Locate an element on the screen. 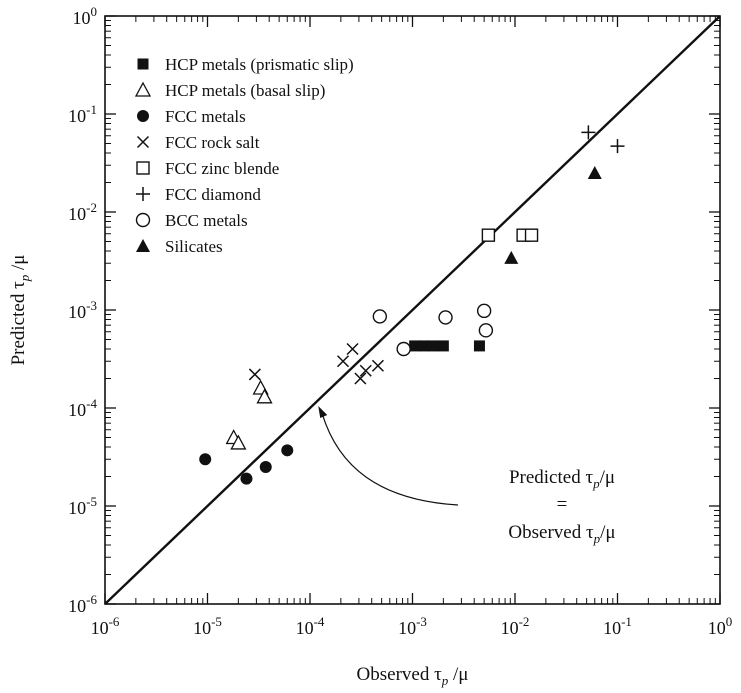  y-axis-label: Predicted τp /μ is located at coordinates (20, 310).